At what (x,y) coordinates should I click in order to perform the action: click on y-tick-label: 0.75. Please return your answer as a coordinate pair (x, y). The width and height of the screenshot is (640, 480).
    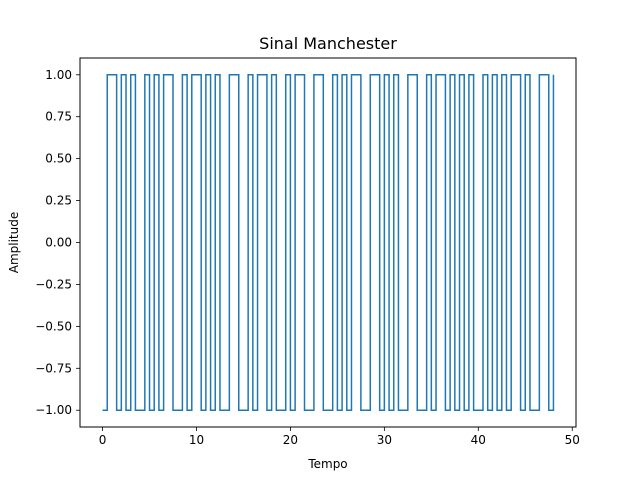
    Looking at the image, I should click on (58, 117).